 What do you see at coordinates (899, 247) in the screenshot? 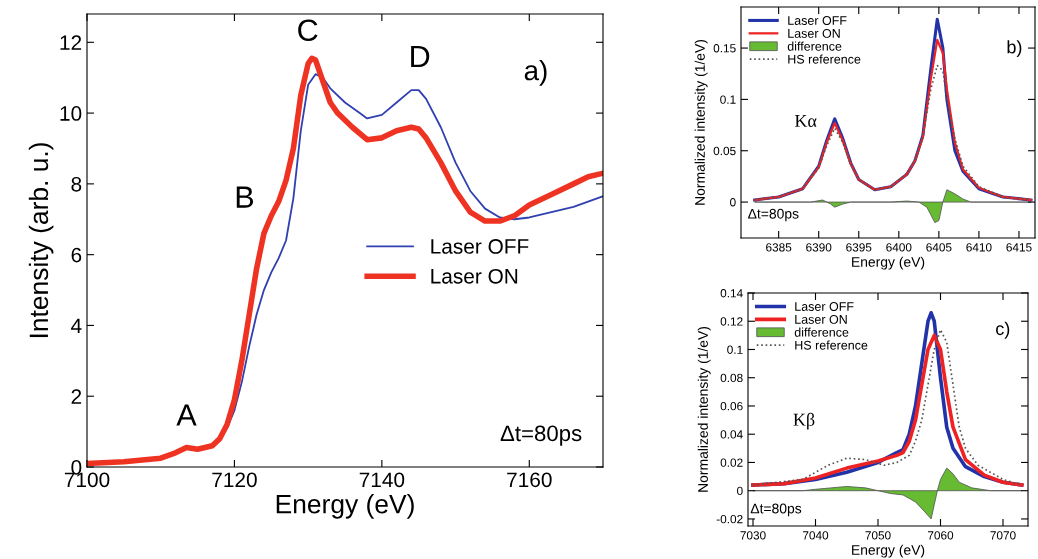
I see `x-tick-label: 6400` at bounding box center [899, 247].